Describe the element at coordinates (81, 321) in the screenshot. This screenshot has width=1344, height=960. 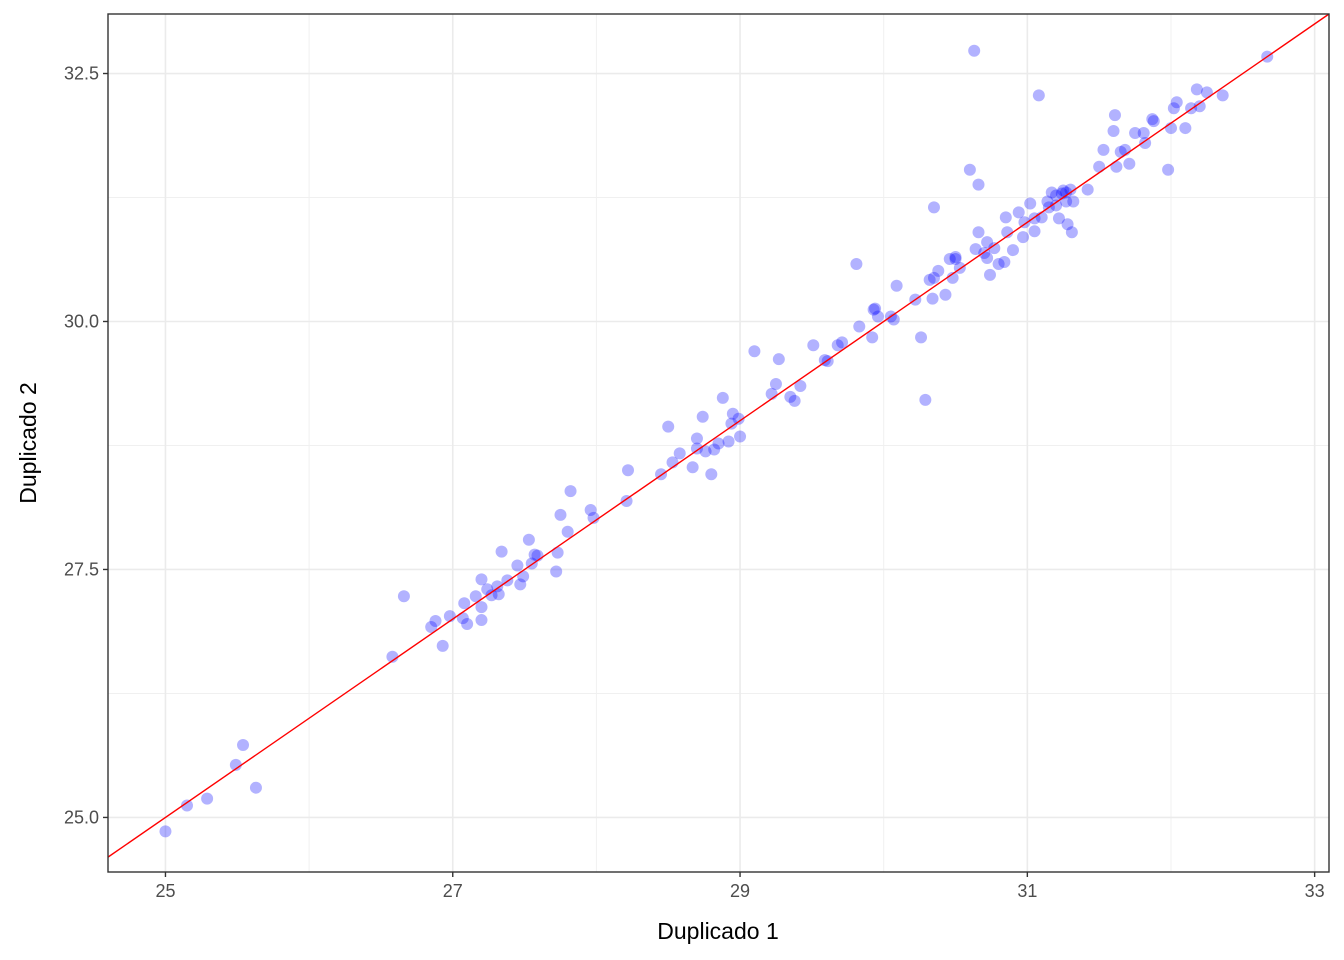
I see `y-tick-label: 30.0` at that location.